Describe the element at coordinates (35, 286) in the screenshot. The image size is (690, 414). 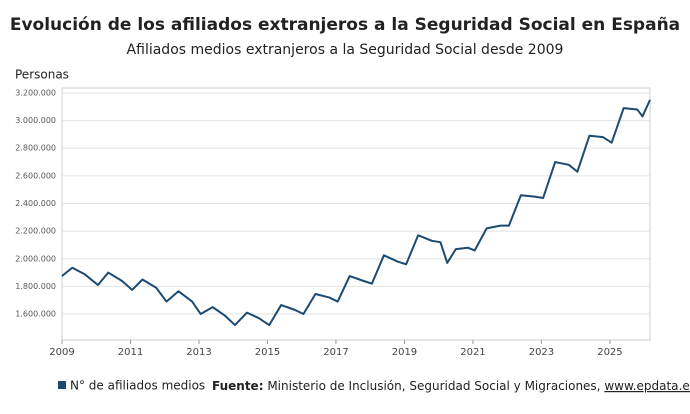
I see `y-tick-label: 1.800.000` at that location.